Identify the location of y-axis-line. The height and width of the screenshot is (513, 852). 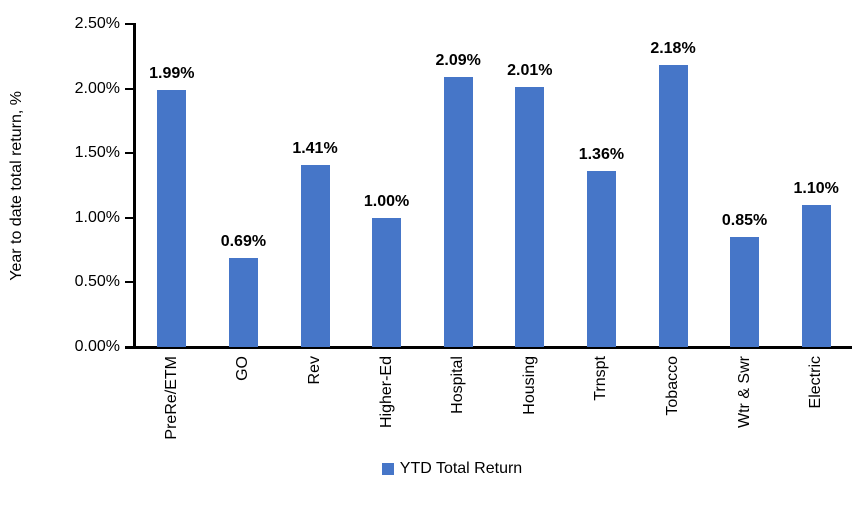
(134, 185).